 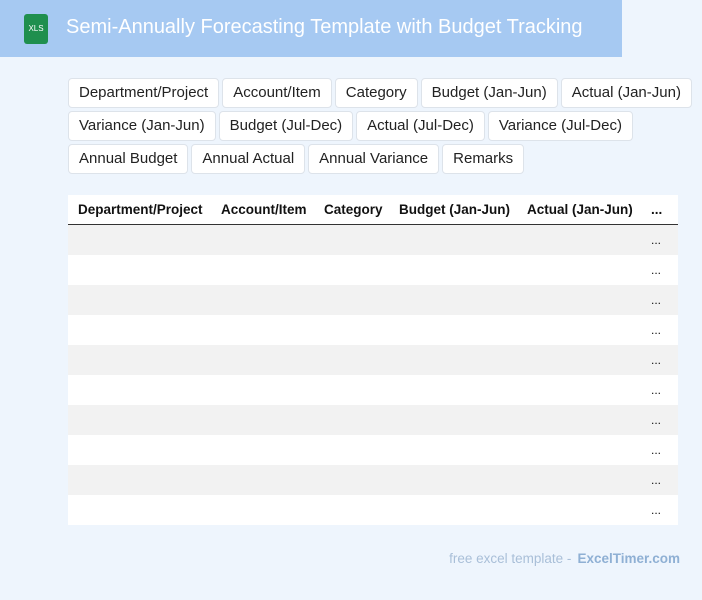 I want to click on tag: Account/Item, so click(x=277, y=93).